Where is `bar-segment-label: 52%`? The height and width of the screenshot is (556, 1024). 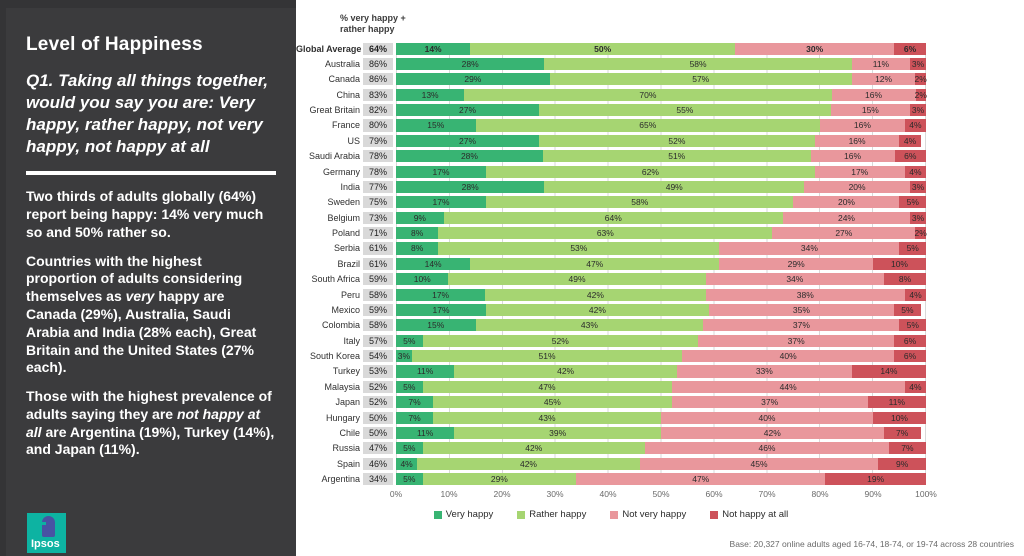 bar-segment-label: 52% is located at coordinates (560, 340).